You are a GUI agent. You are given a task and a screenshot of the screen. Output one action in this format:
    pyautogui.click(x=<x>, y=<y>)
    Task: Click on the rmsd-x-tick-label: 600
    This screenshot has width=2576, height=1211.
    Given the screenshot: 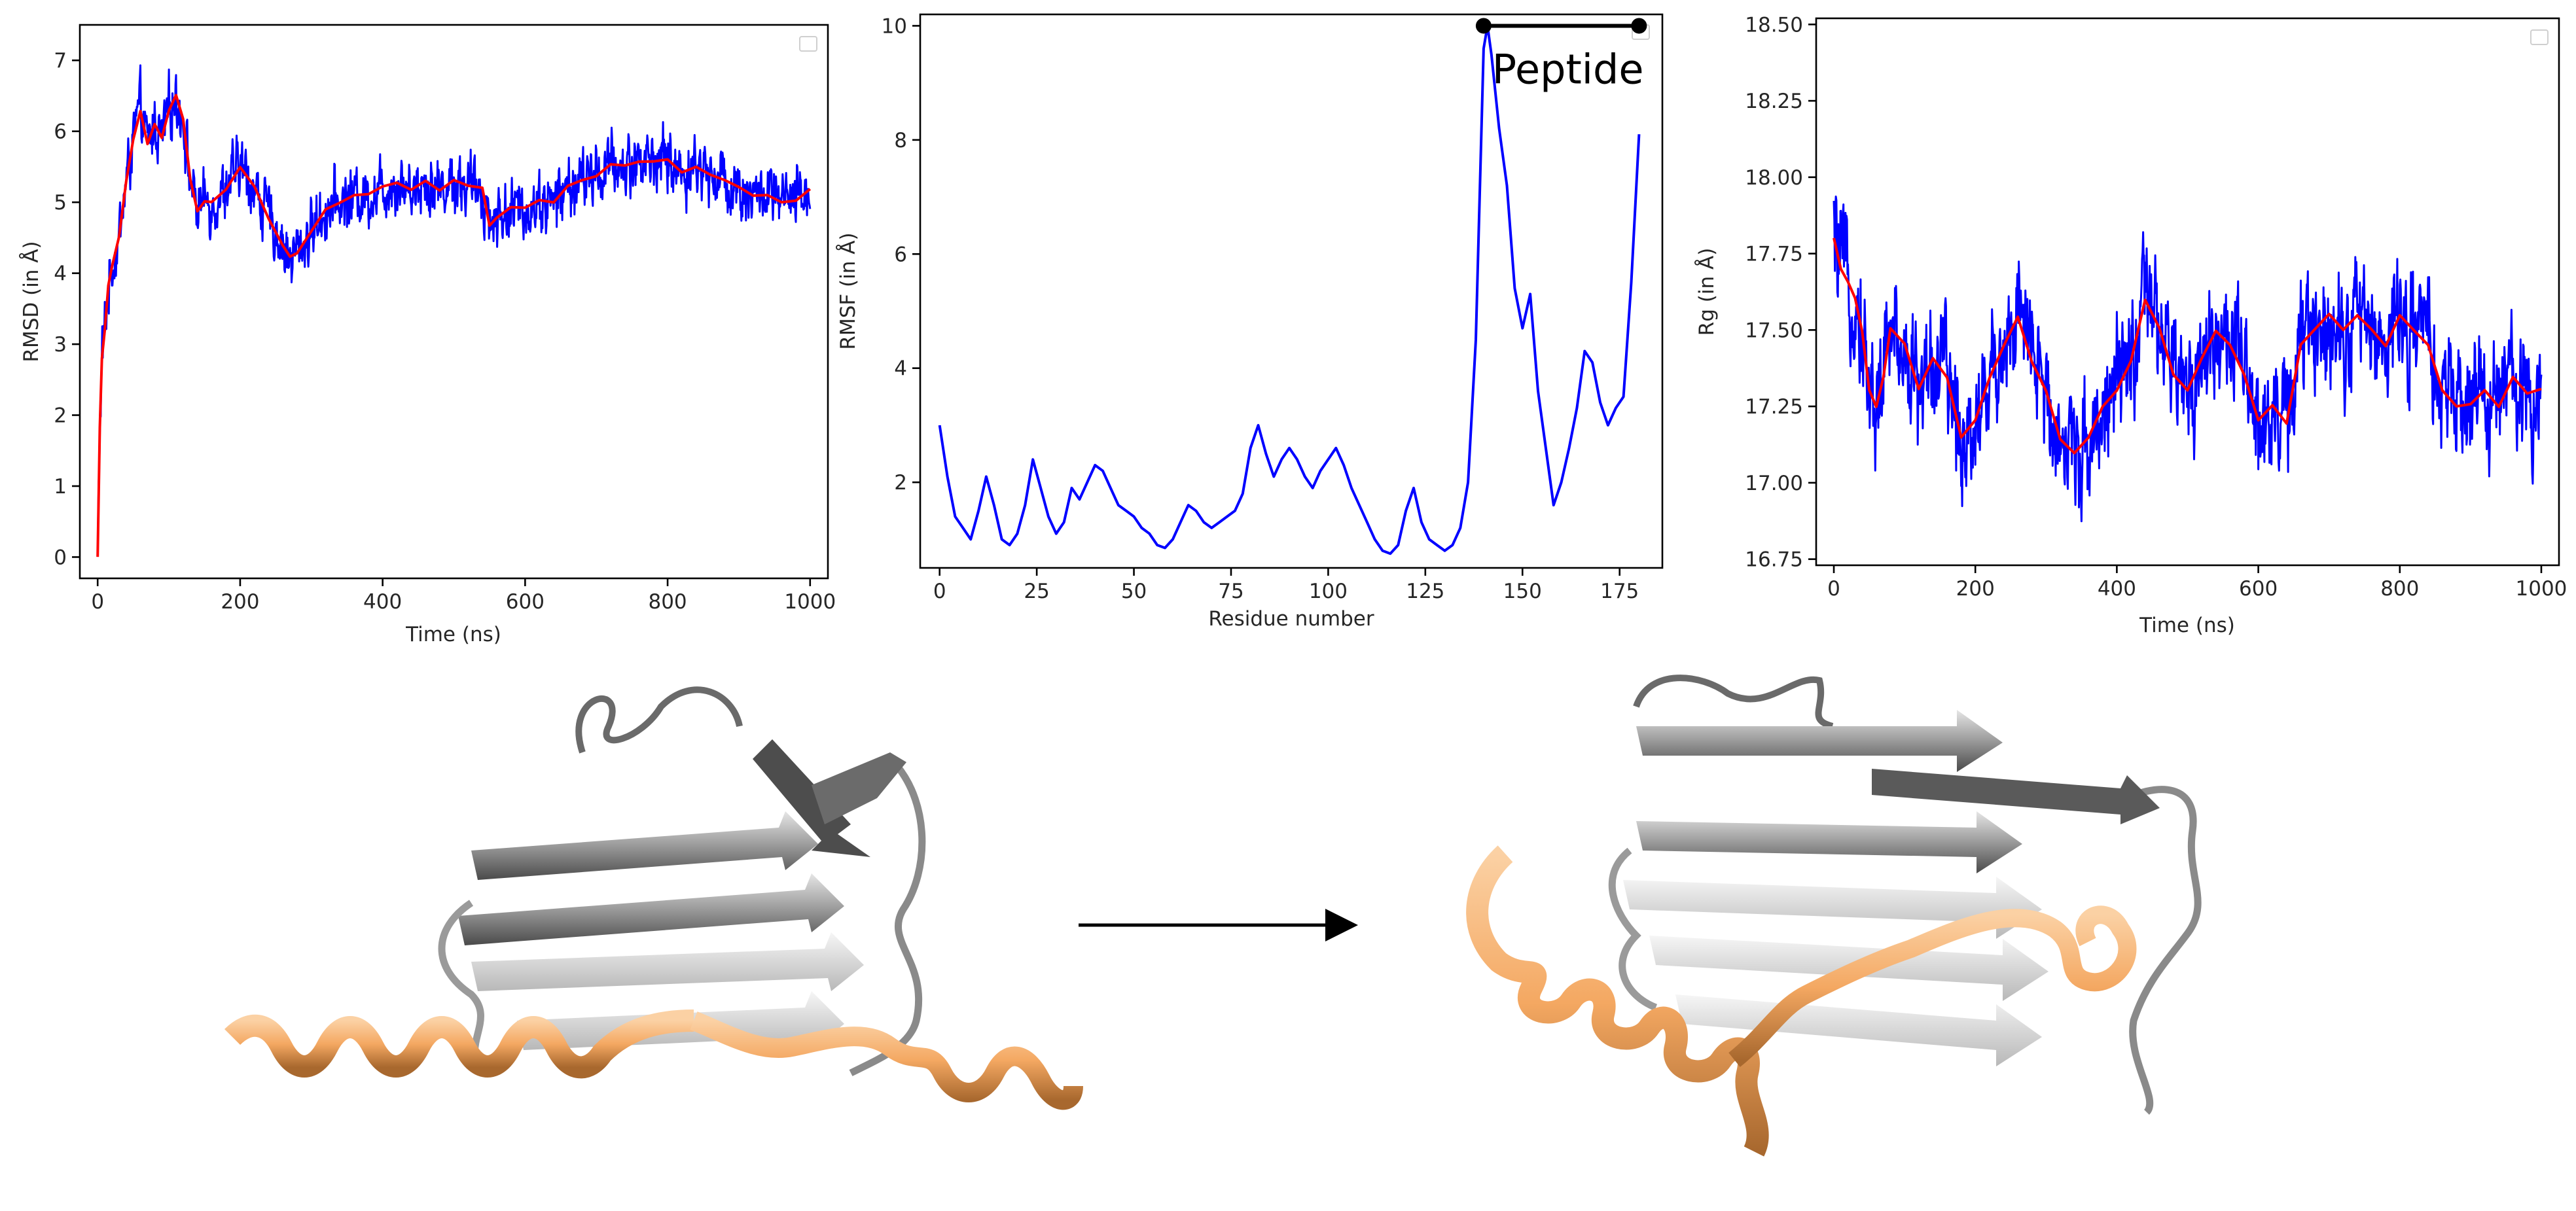 What is the action you would take?
    pyautogui.click(x=525, y=602)
    